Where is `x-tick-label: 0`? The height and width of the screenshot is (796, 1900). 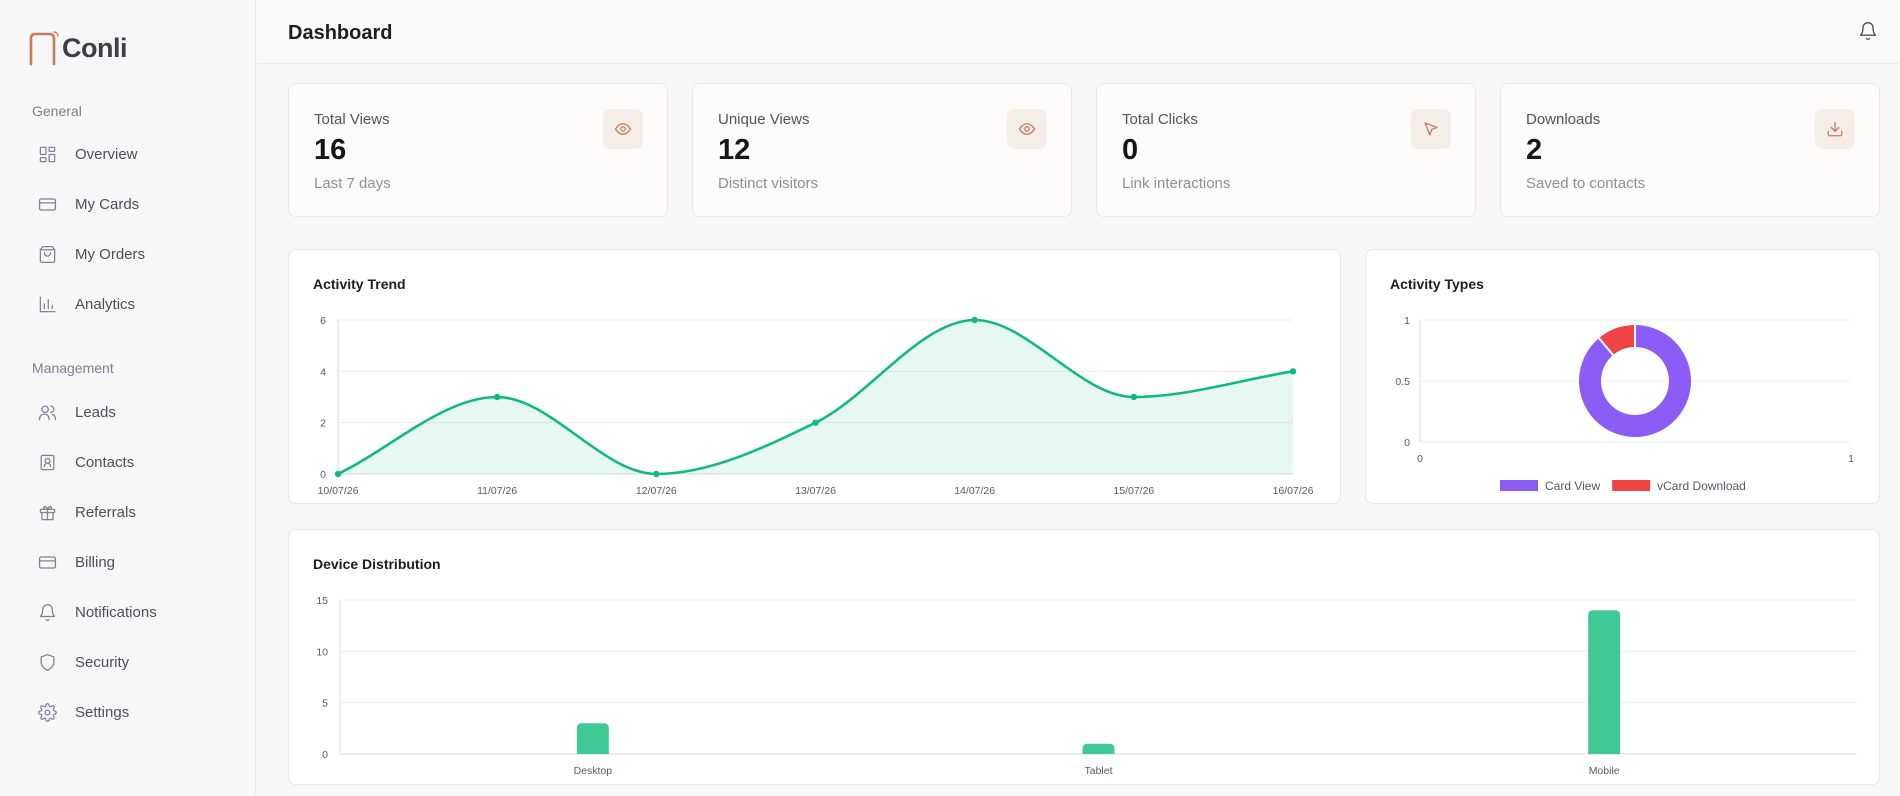
x-tick-label: 0 is located at coordinates (1420, 459).